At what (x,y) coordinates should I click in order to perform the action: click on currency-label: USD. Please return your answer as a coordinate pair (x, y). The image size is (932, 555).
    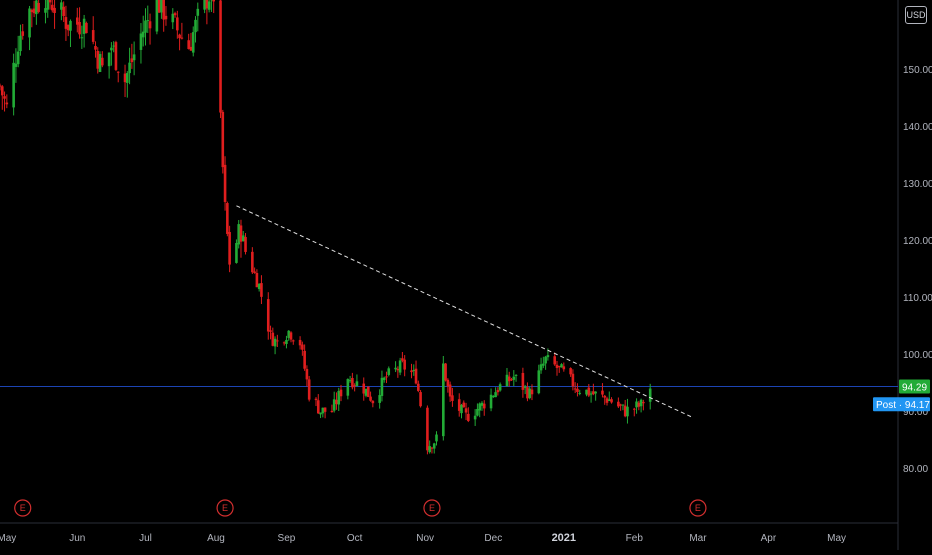
    Looking at the image, I should click on (916, 15).